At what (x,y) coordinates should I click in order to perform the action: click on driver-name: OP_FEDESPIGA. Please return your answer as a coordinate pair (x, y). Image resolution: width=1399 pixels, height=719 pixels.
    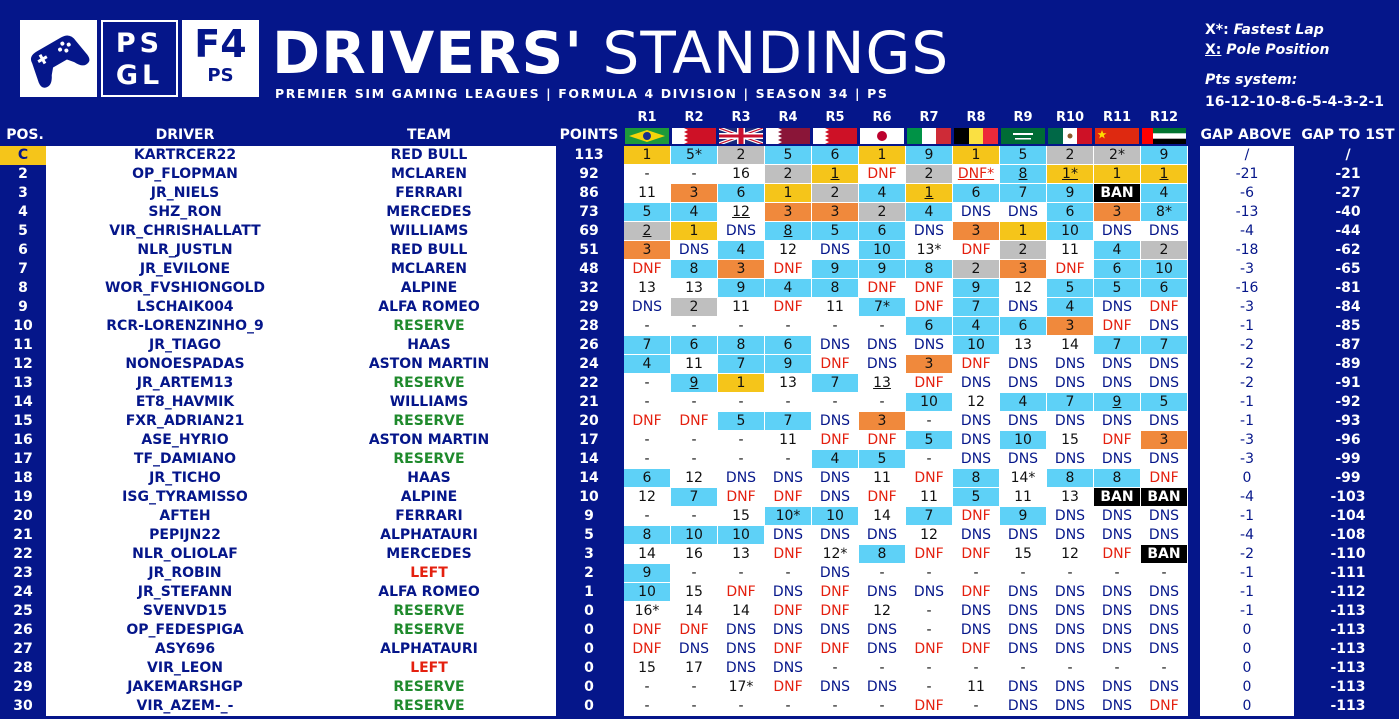
    Looking at the image, I should click on (185, 630).